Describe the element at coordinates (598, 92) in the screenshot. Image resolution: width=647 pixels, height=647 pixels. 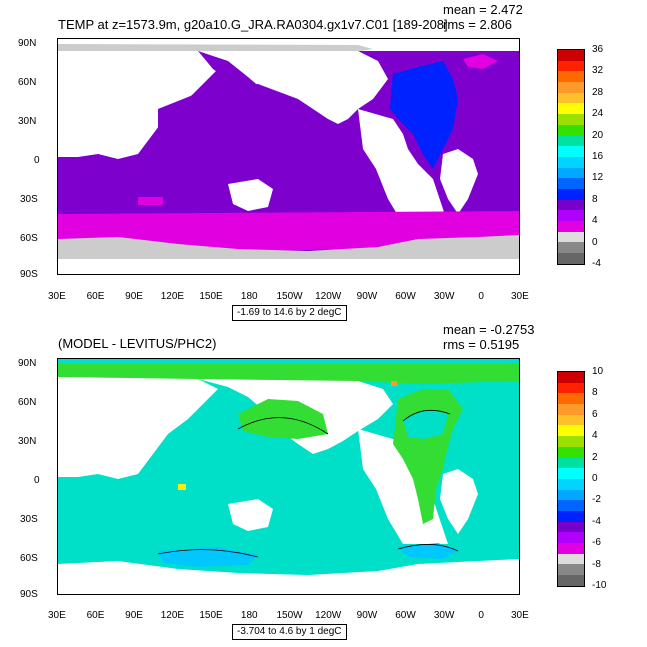
I see `colorbar-tick-label: 28` at that location.